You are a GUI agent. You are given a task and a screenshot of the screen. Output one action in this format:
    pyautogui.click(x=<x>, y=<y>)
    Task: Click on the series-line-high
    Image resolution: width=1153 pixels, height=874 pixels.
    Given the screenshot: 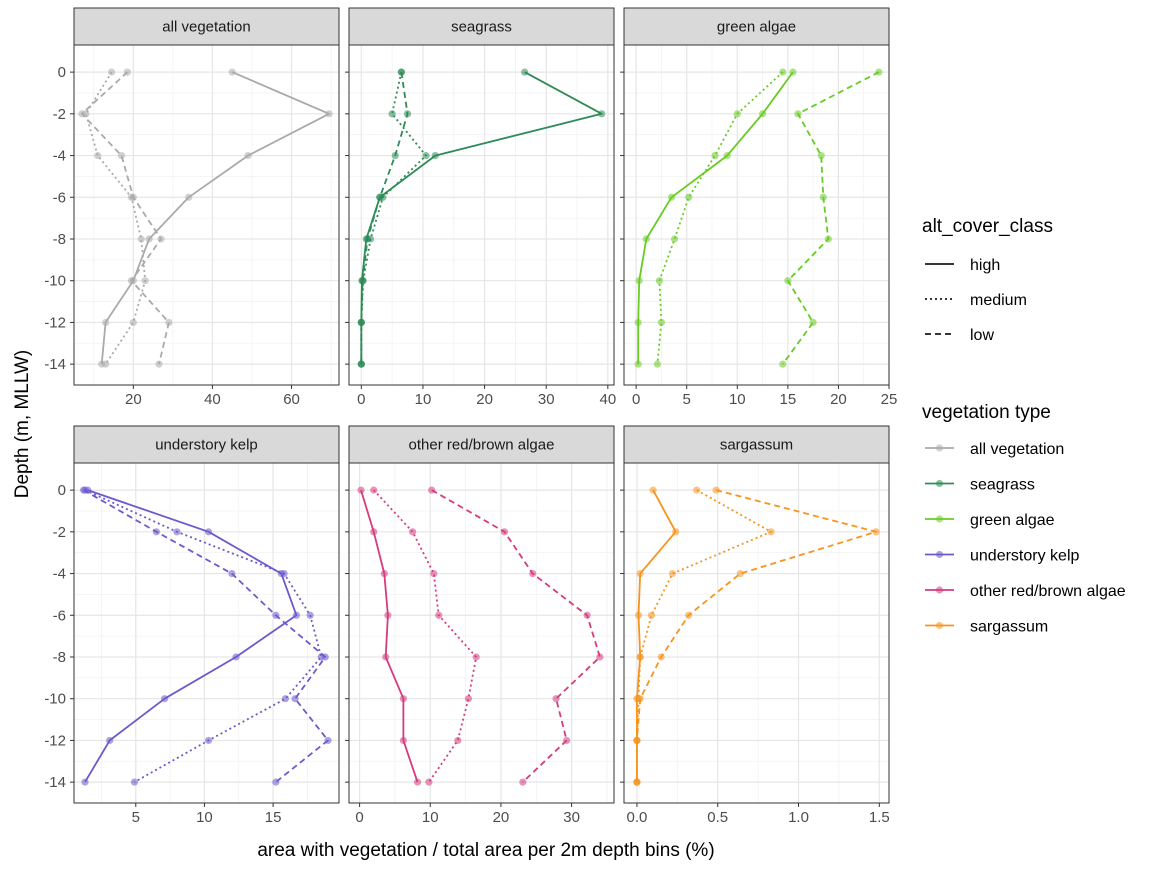 What is the action you would take?
    pyautogui.click(x=715, y=218)
    